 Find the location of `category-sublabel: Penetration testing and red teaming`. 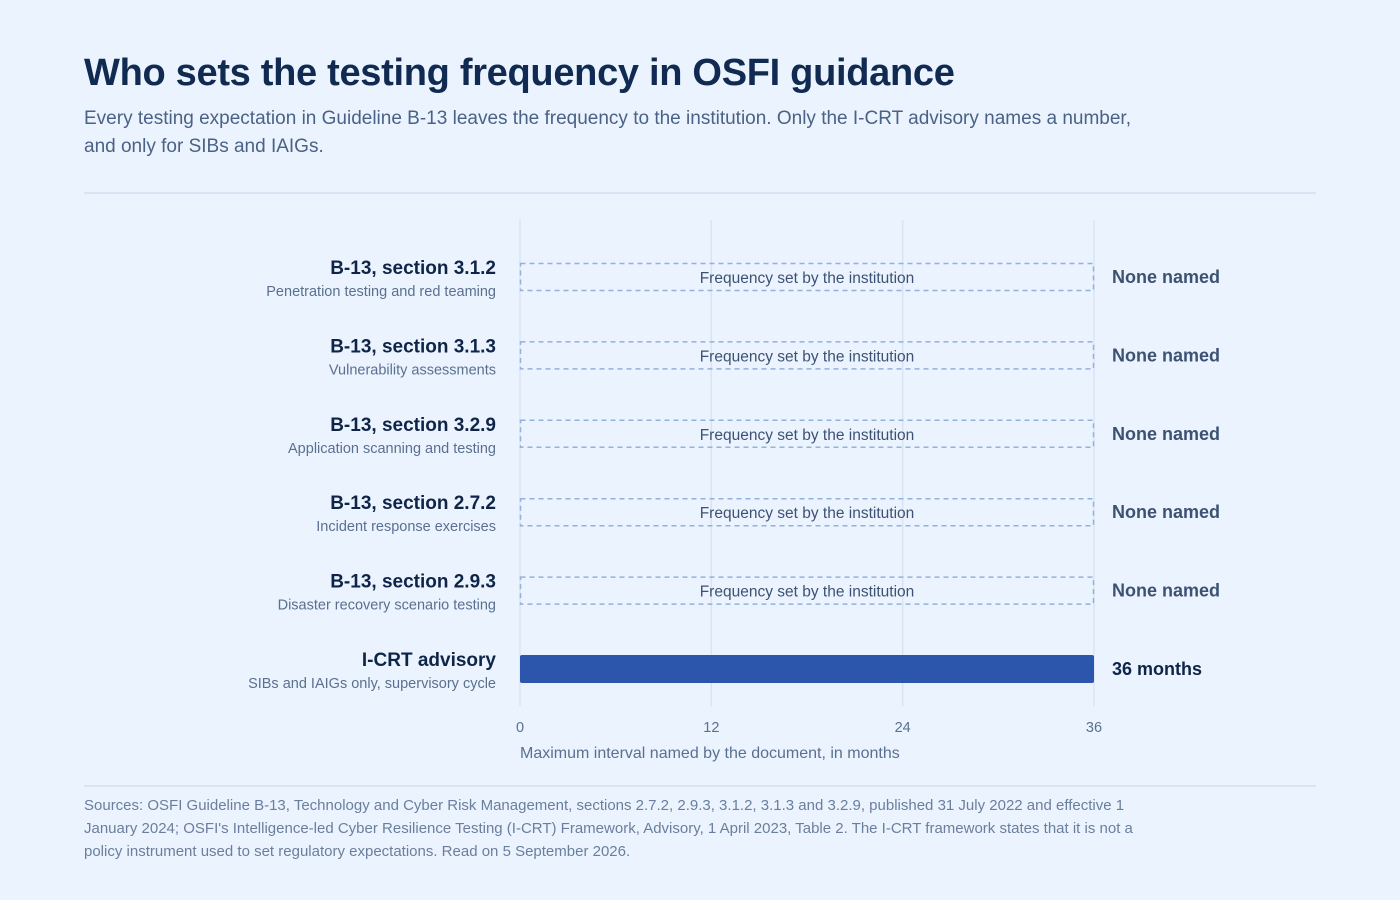

category-sublabel: Penetration testing and red teaming is located at coordinates (381, 292).